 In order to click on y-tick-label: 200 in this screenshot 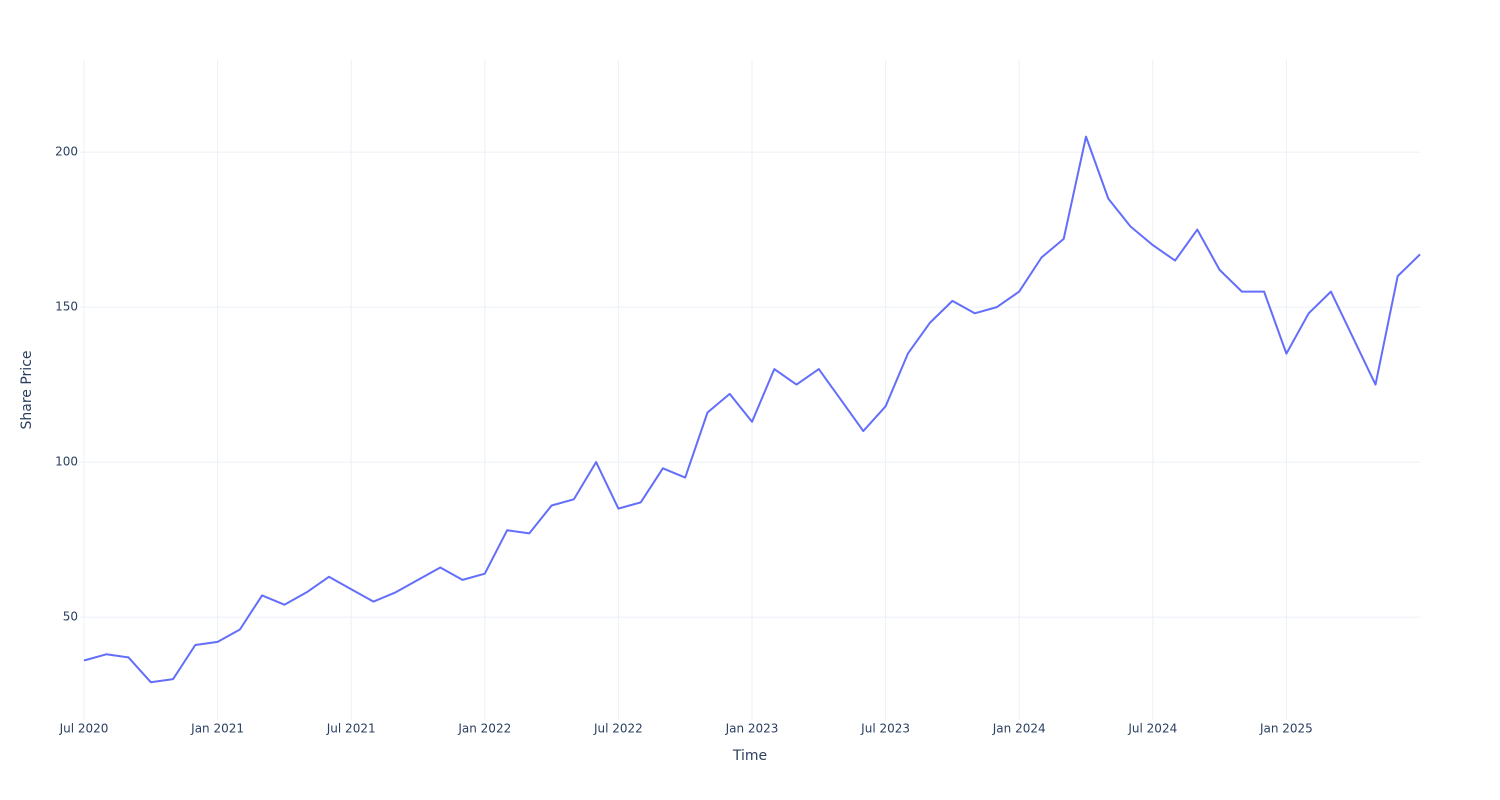, I will do `click(66, 152)`.